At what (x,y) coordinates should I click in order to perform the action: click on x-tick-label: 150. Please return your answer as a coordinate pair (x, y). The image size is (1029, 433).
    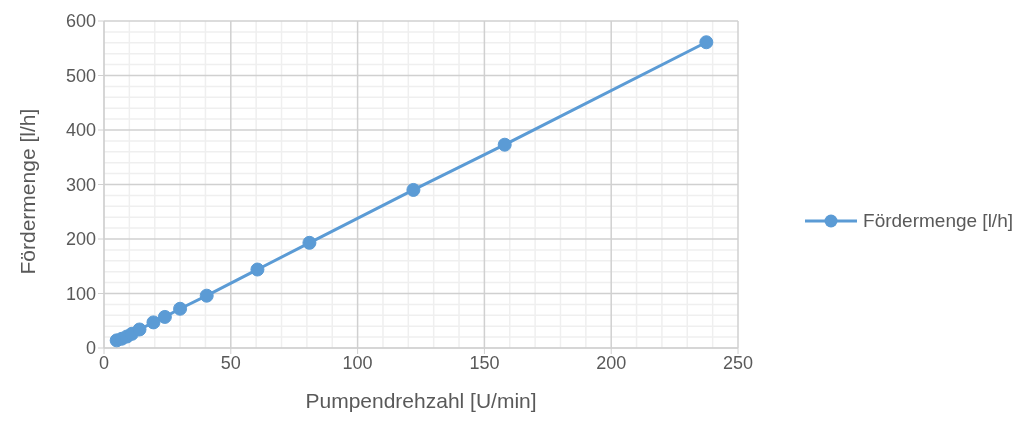
    Looking at the image, I should click on (484, 362).